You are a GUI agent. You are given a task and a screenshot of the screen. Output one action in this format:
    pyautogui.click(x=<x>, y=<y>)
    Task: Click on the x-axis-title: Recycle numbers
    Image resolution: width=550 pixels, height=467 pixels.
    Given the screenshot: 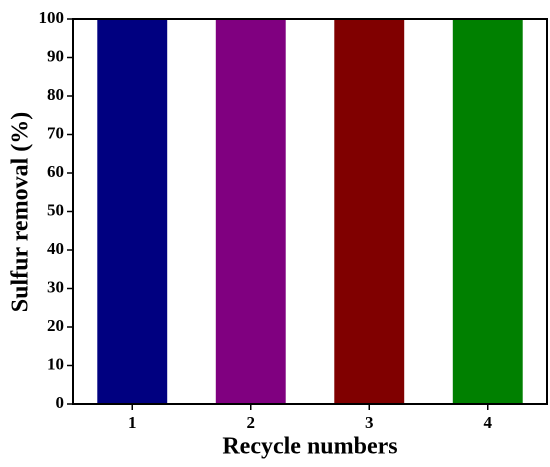 What is the action you would take?
    pyautogui.click(x=309, y=447)
    